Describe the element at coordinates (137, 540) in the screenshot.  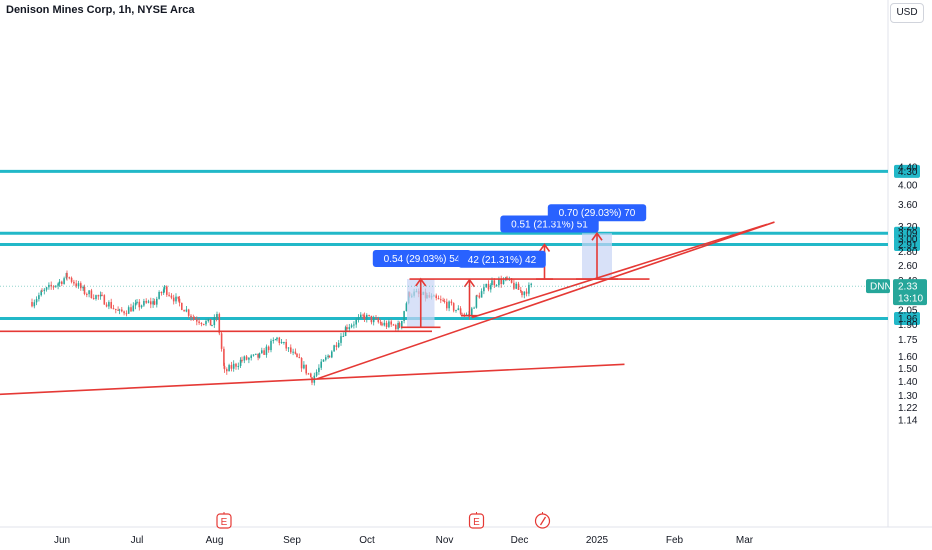
I see `x-tick-label: Jul` at that location.